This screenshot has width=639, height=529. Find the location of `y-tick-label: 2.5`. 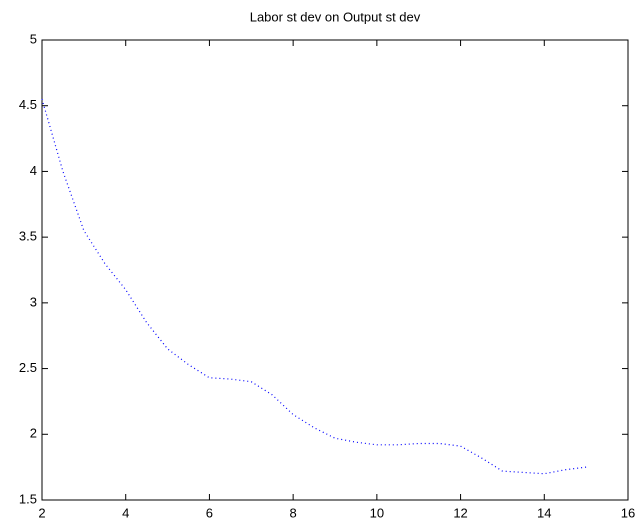

y-tick-label: 2.5 is located at coordinates (28, 367).